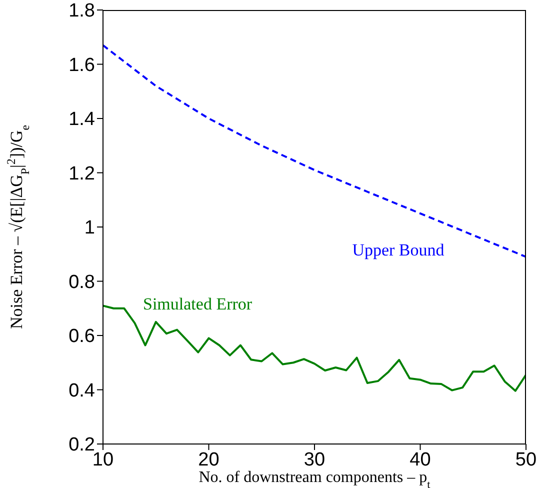 The image size is (540, 488). What do you see at coordinates (420, 459) in the screenshot?
I see `x-tick-label: 40` at bounding box center [420, 459].